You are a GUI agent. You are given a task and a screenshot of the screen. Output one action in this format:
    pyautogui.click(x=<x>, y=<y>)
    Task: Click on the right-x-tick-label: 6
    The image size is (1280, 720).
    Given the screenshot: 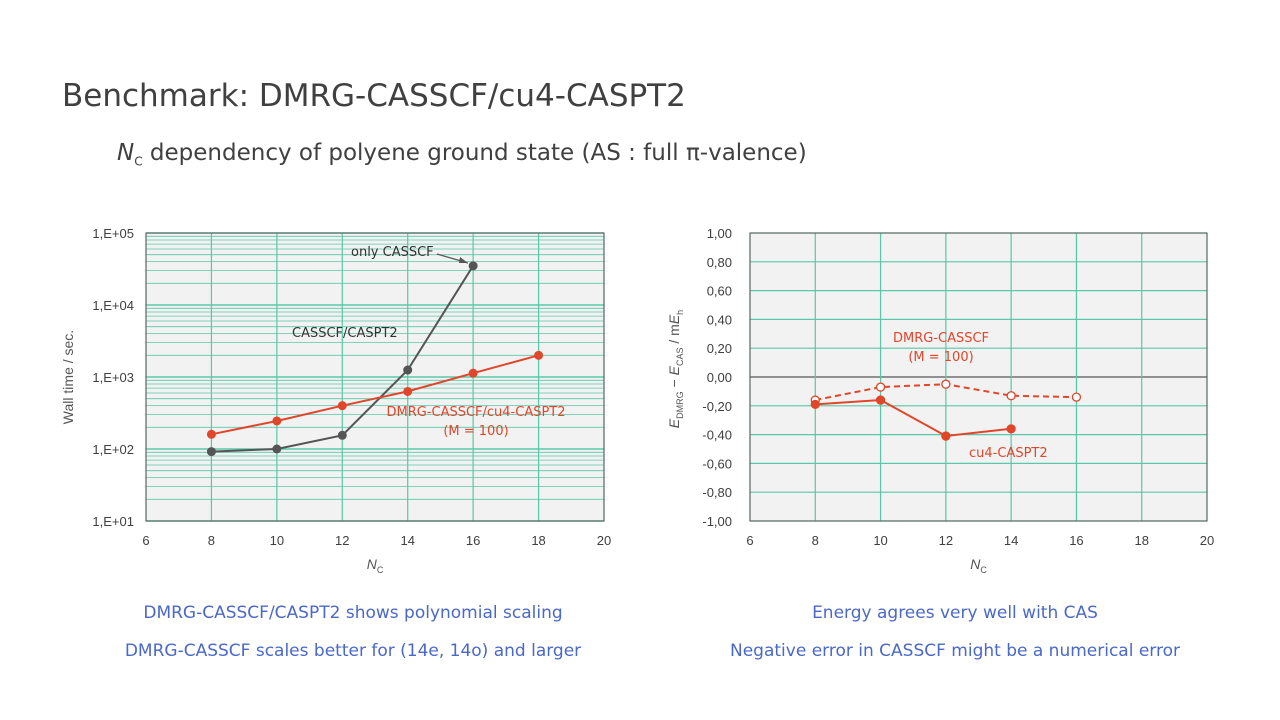 What is the action you would take?
    pyautogui.click(x=749, y=540)
    